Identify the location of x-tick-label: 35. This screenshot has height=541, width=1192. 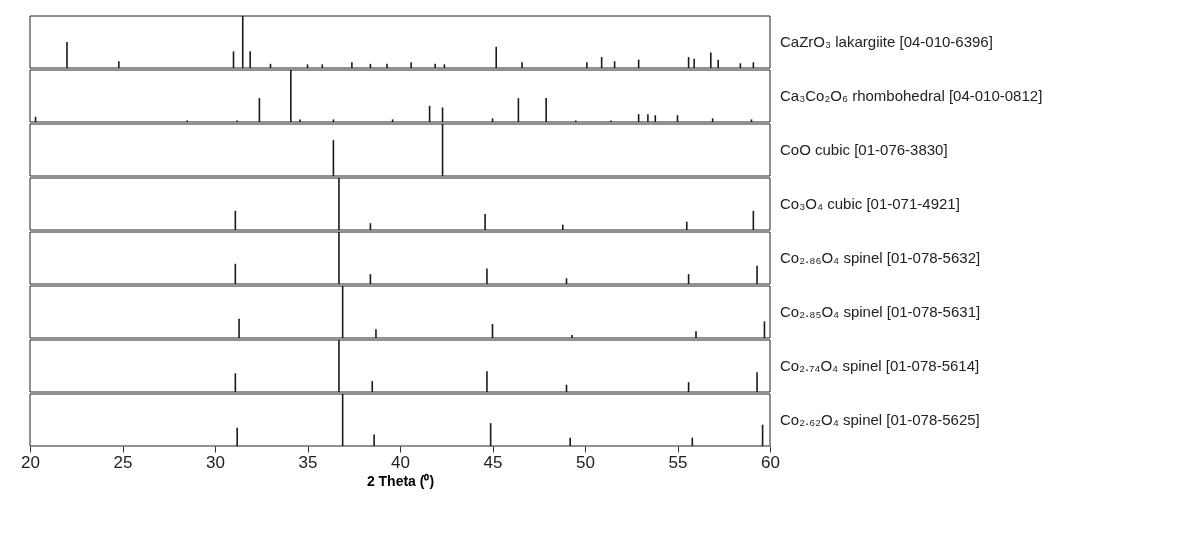
(308, 462).